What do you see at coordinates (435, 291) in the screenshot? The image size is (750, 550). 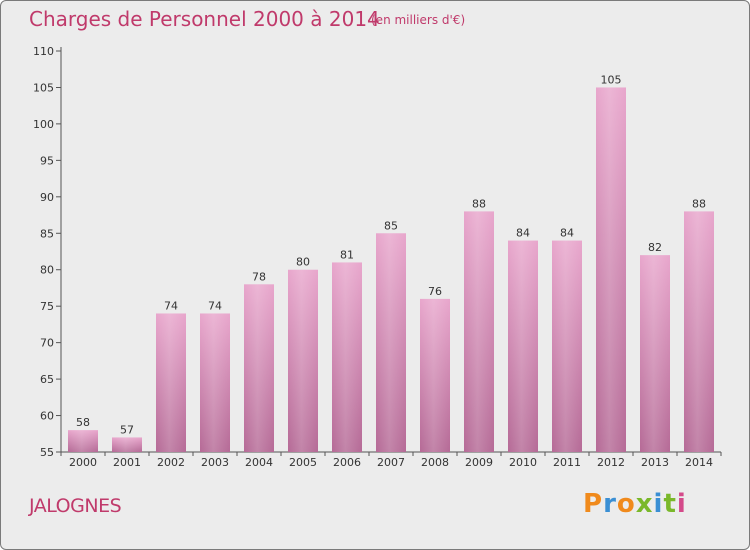 I see `data-label: 76` at bounding box center [435, 291].